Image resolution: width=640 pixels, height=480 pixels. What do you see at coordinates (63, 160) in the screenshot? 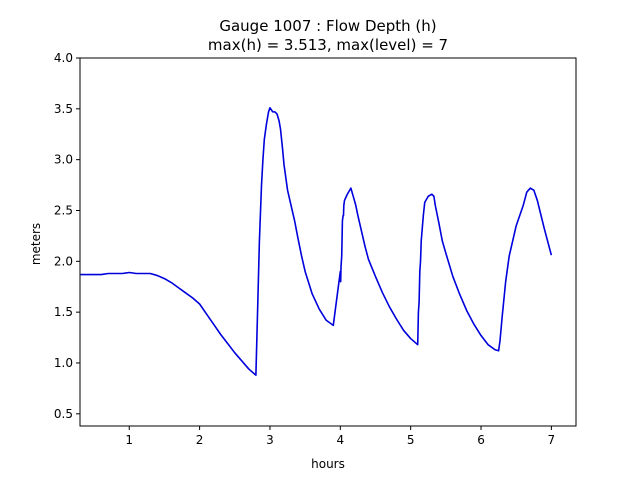
I see `y-tick-label: 3.0` at bounding box center [63, 160].